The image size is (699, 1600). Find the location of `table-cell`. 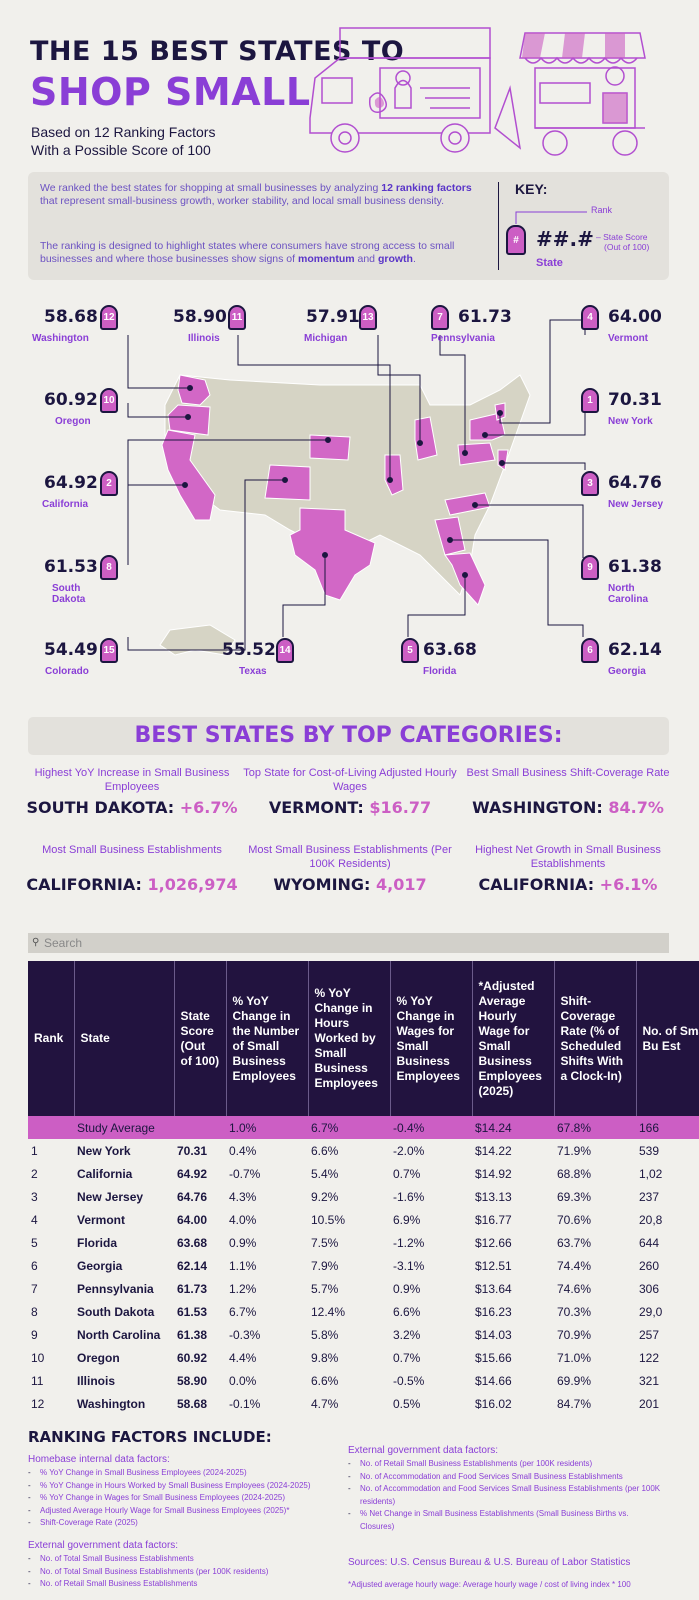

table-cell is located at coordinates (51, 1127).